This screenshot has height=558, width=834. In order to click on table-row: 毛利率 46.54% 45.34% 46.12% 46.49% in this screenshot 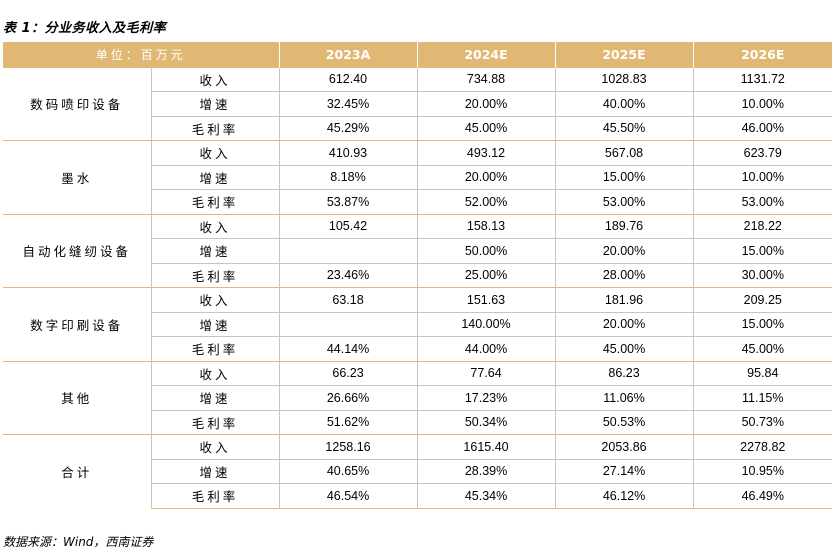, I will do `click(418, 496)`.